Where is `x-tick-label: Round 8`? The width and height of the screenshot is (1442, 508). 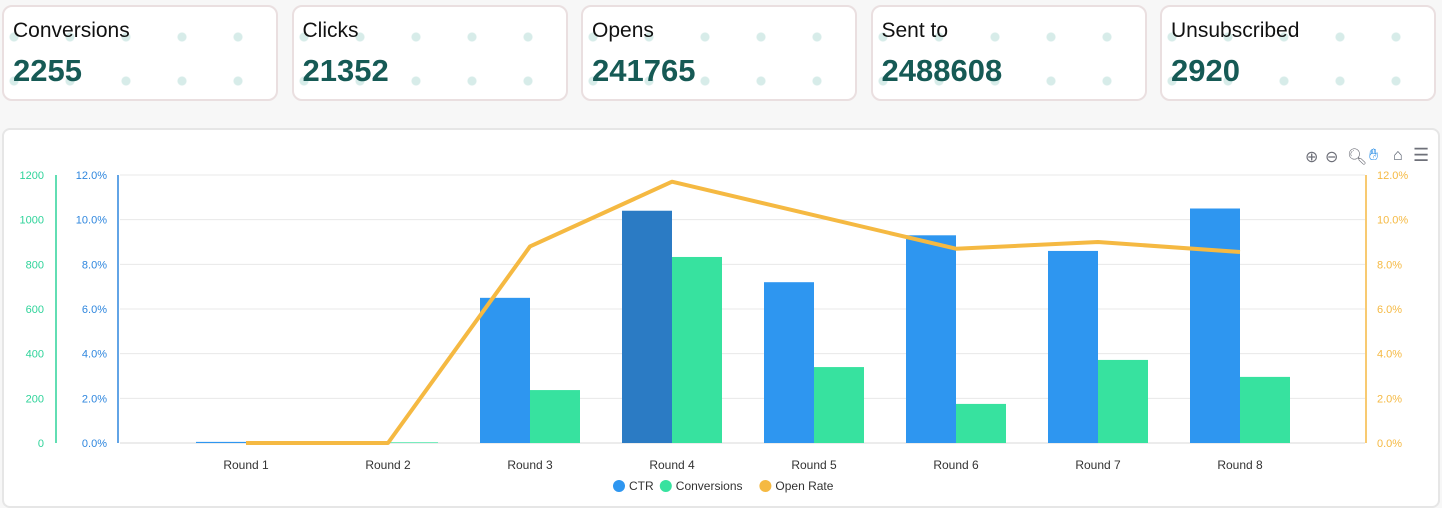 x-tick-label: Round 8 is located at coordinates (1240, 465).